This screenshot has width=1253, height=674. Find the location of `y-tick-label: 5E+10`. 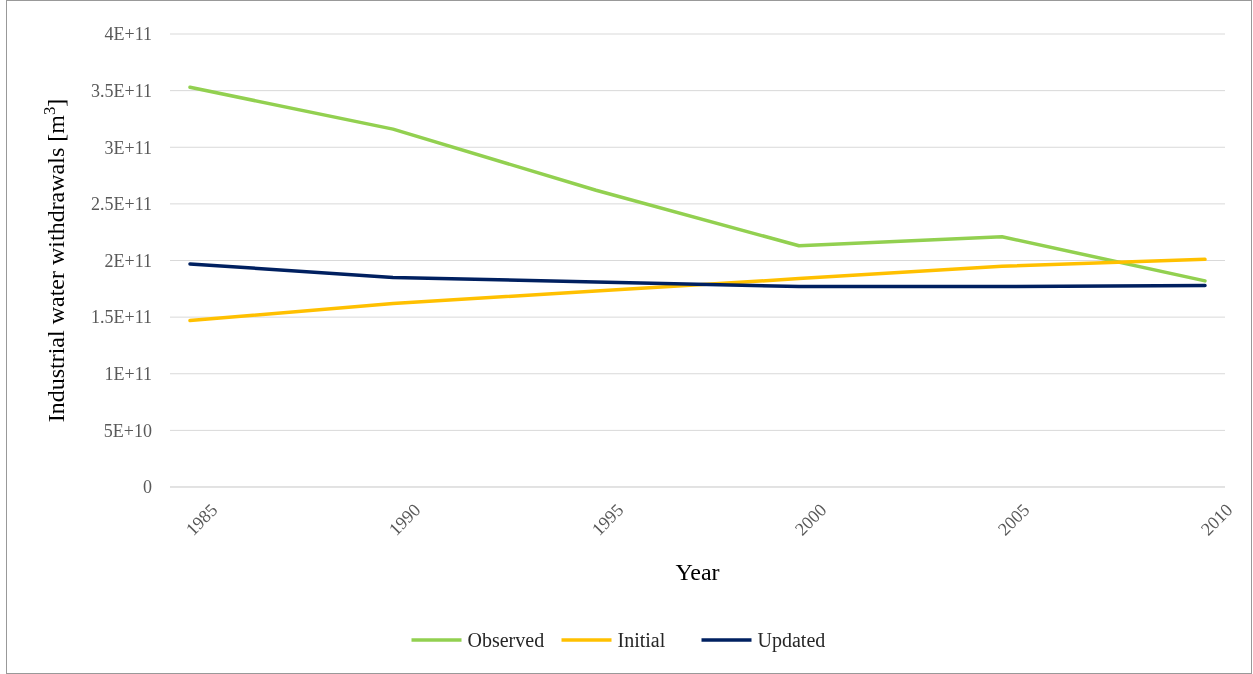

y-tick-label: 5E+10 is located at coordinates (127, 430).